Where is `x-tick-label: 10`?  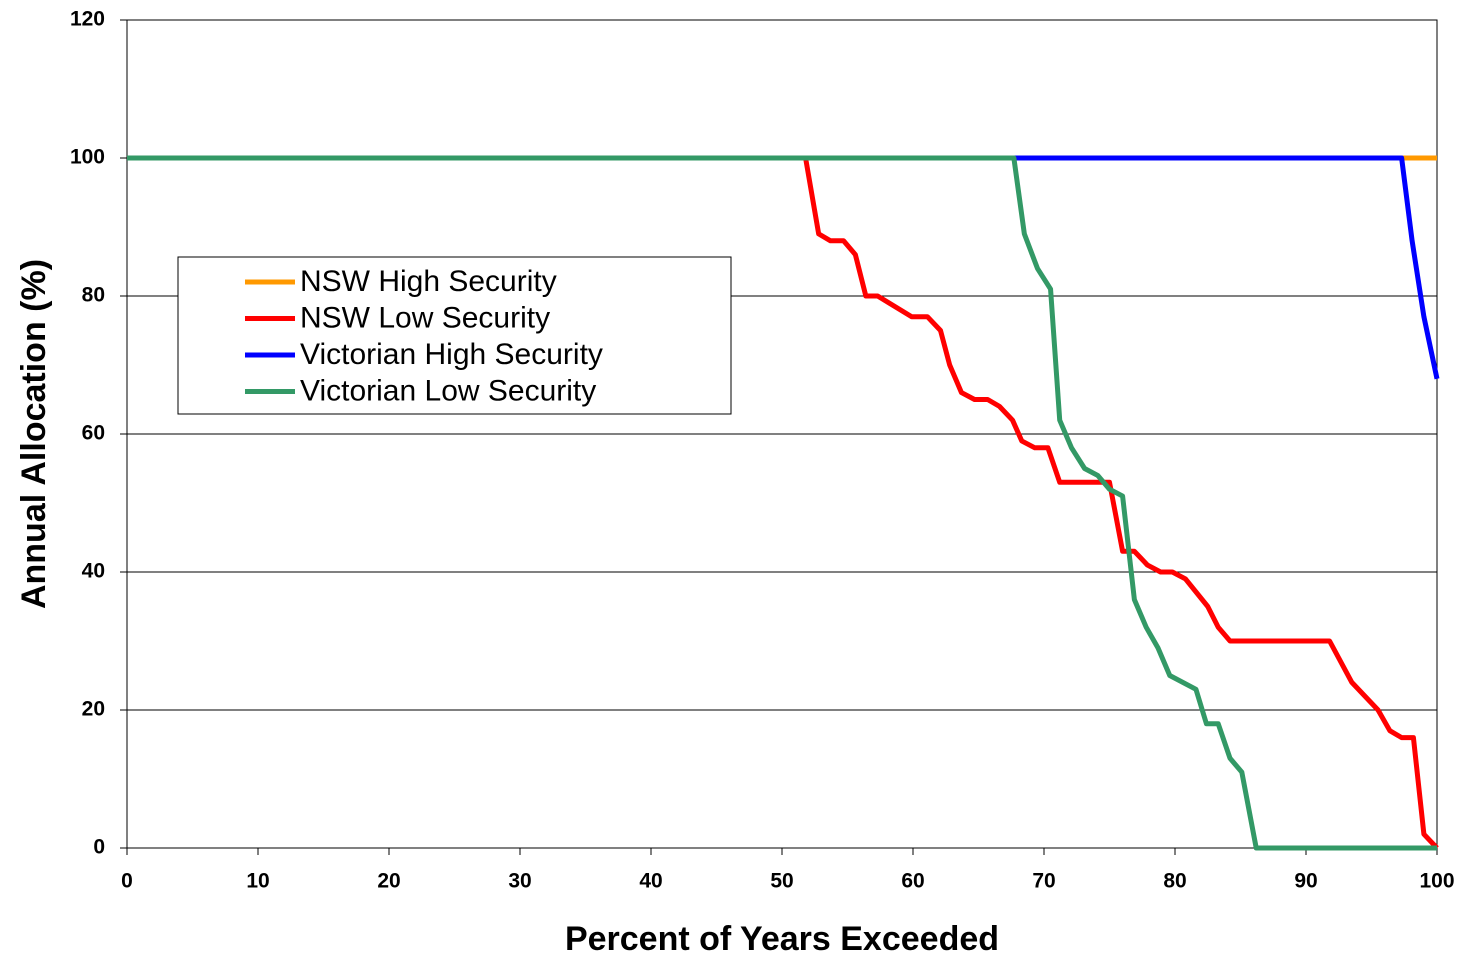 x-tick-label: 10 is located at coordinates (257, 881).